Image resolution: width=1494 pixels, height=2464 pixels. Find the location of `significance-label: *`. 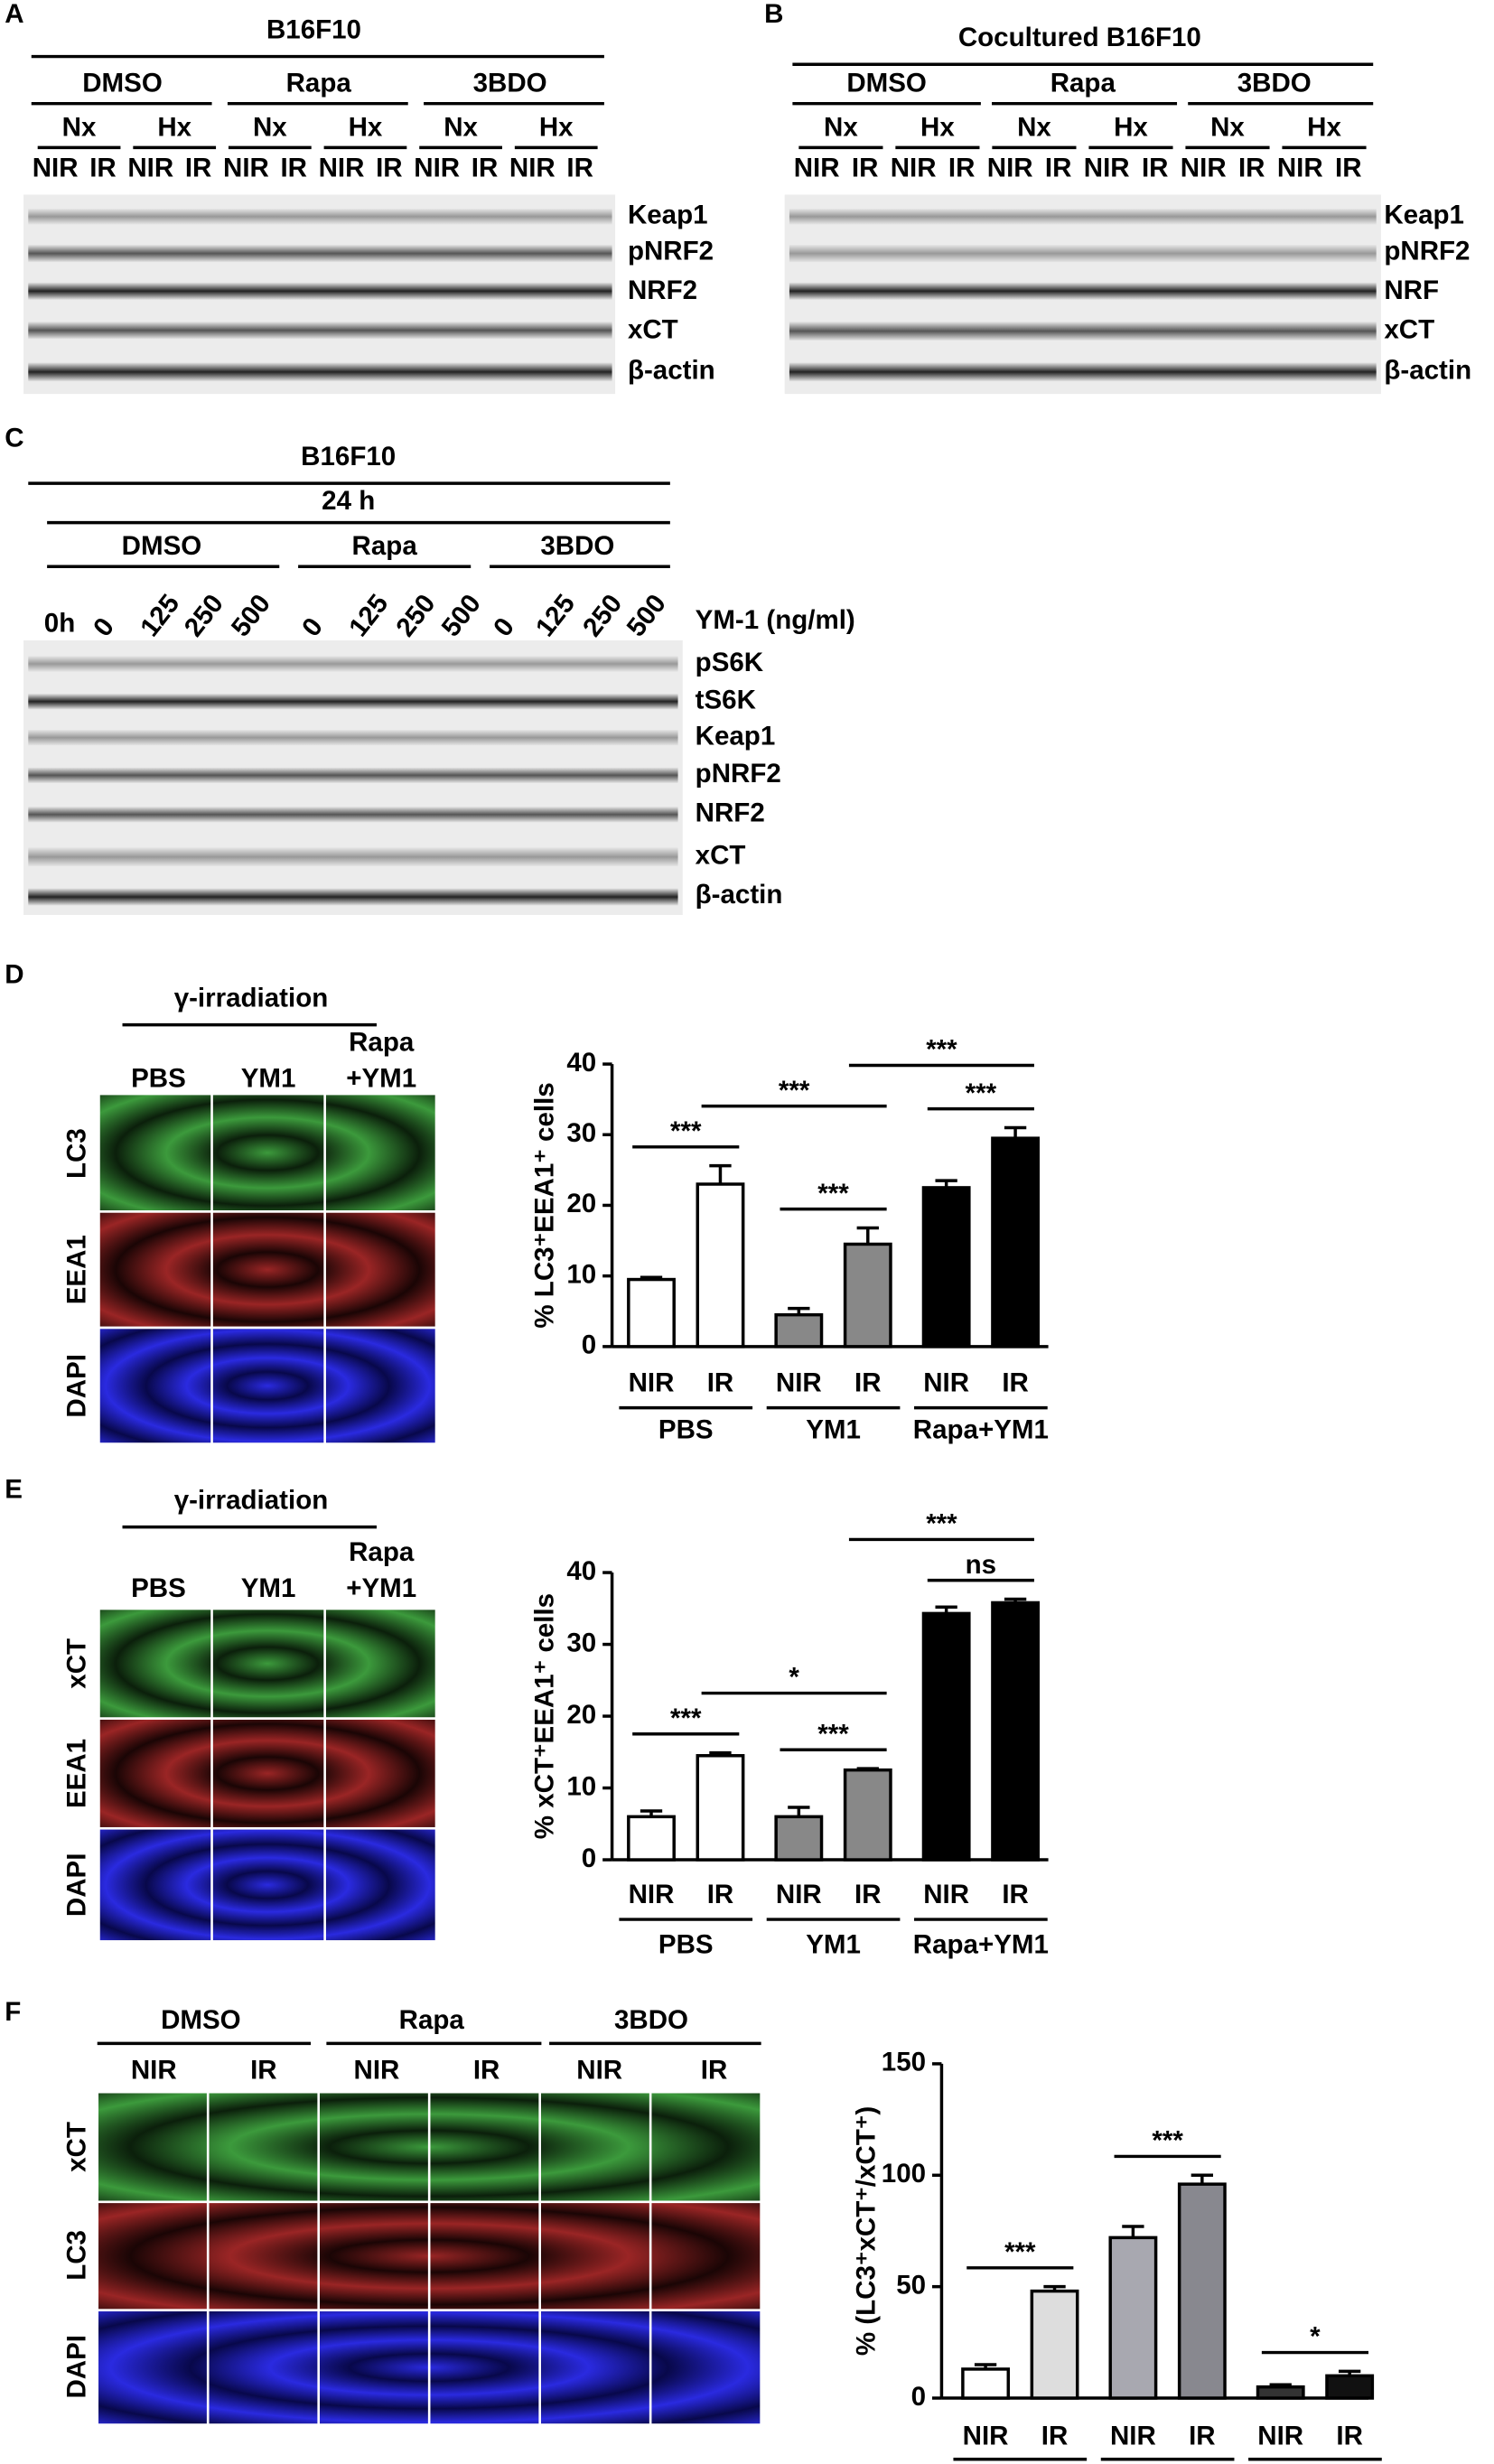

significance-label: * is located at coordinates (794, 1678).